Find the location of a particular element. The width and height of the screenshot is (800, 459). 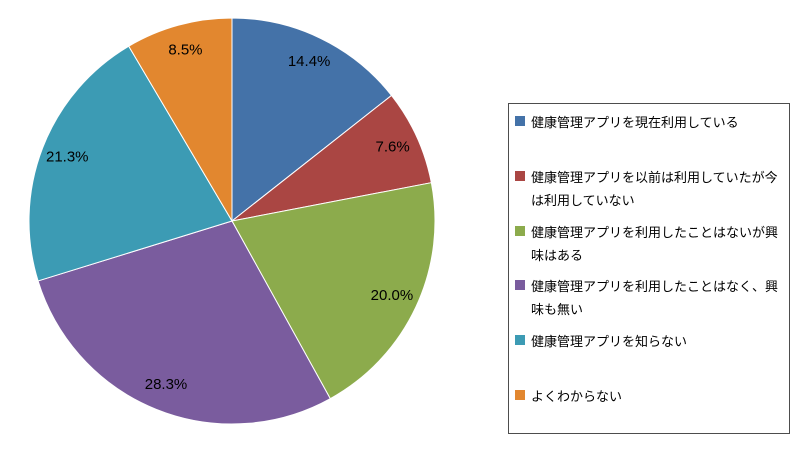

pie-slice-label: 20.0% is located at coordinates (392, 295).